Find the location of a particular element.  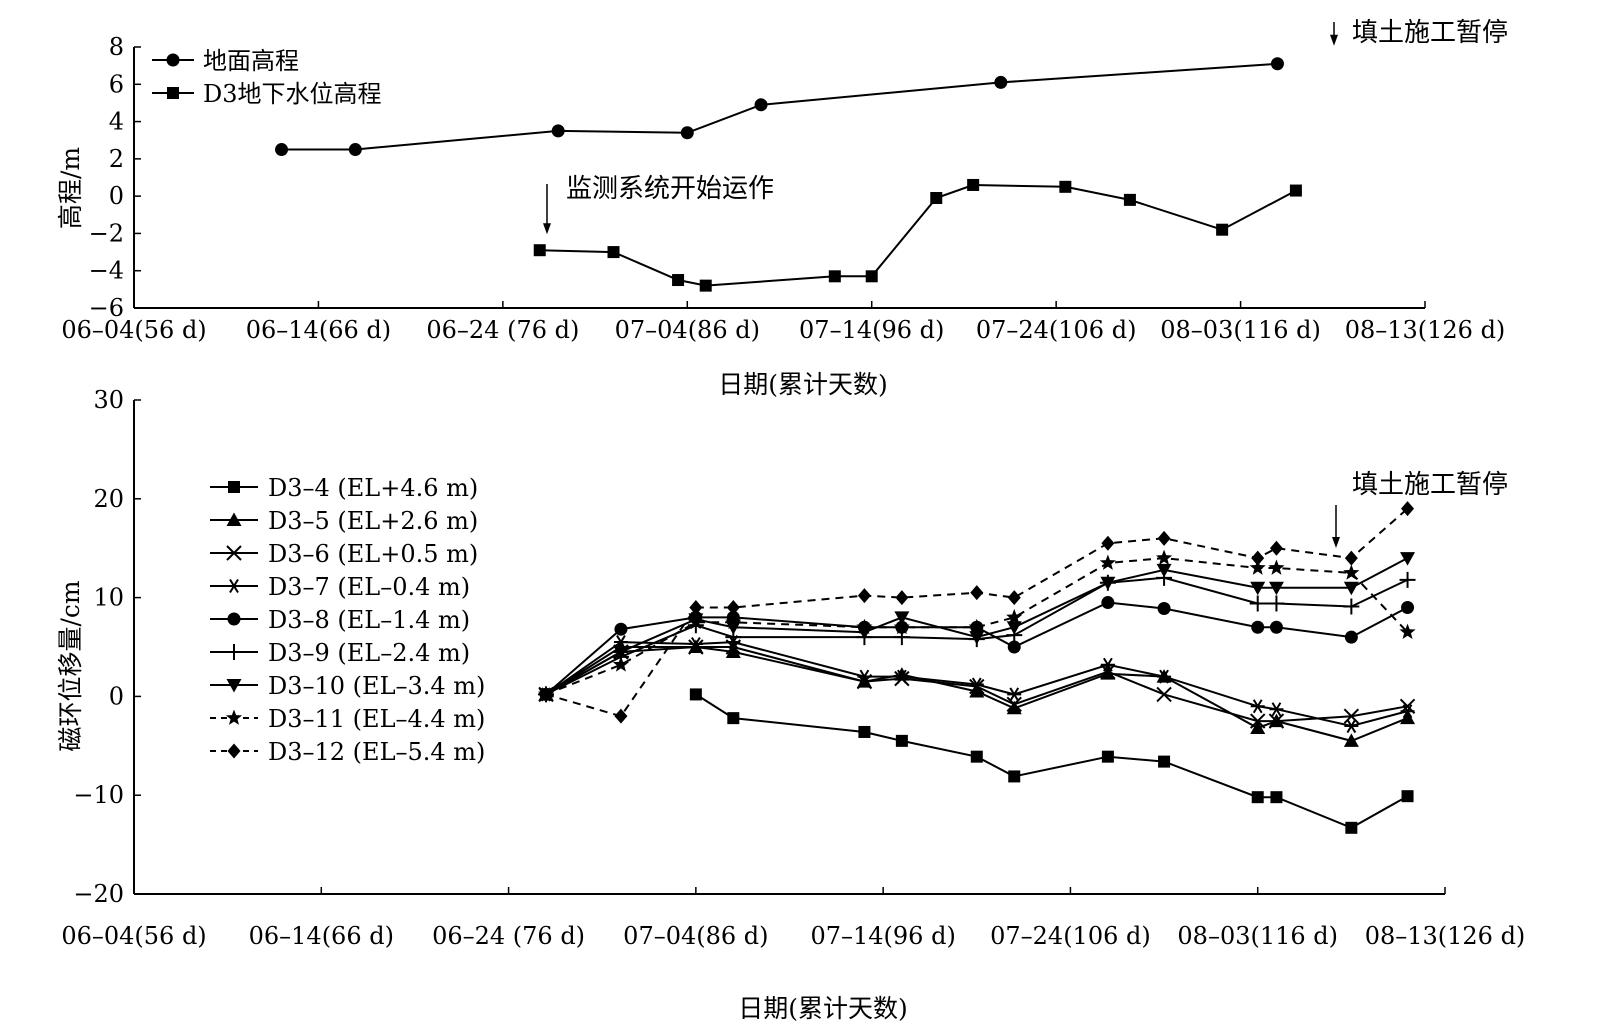

bottom-chart-x-axis-label: 日期(累计天数) is located at coordinates (823, 1008).